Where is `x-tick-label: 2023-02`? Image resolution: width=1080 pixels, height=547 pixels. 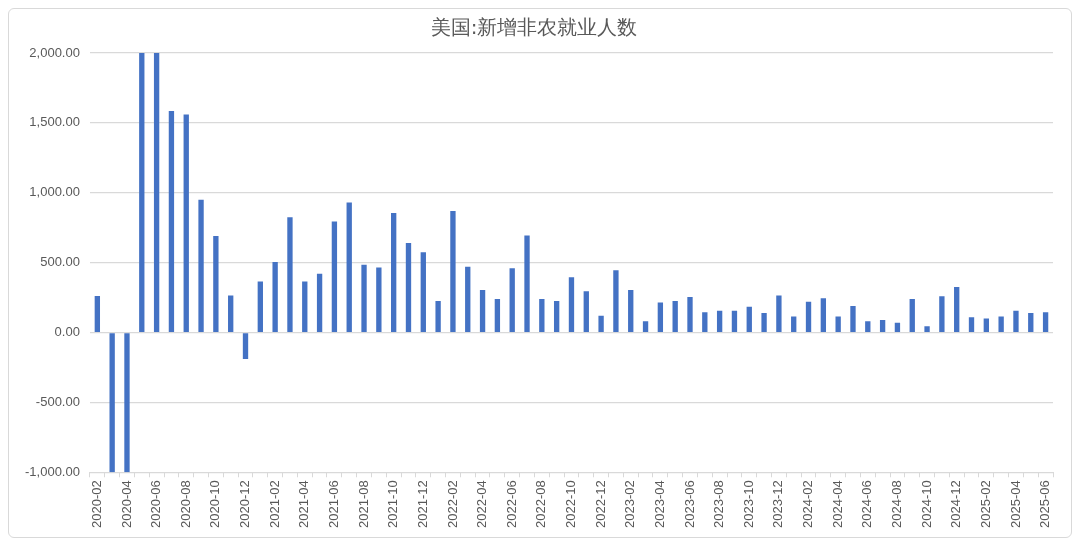 x-tick-label: 2023-02 is located at coordinates (630, 504).